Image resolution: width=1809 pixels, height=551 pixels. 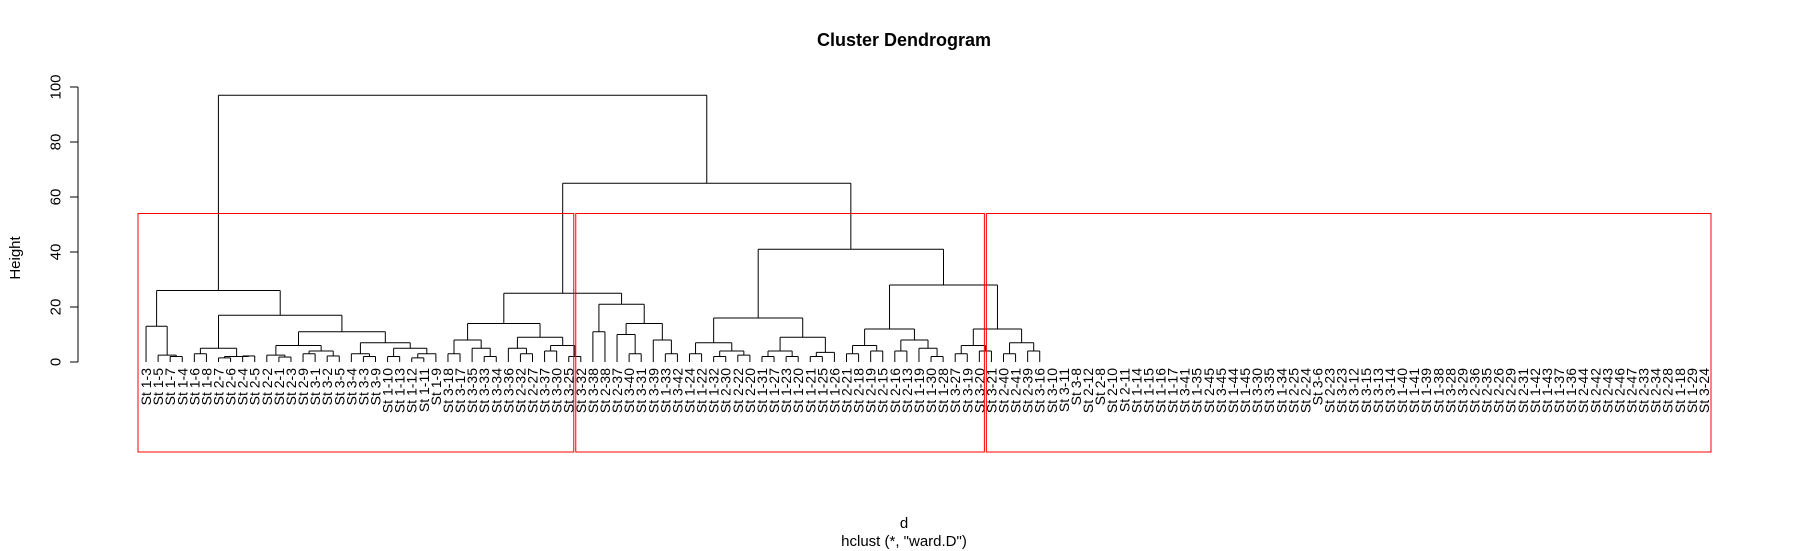 What do you see at coordinates (991, 390) in the screenshot?
I see `leaf-label: St 3-21` at bounding box center [991, 390].